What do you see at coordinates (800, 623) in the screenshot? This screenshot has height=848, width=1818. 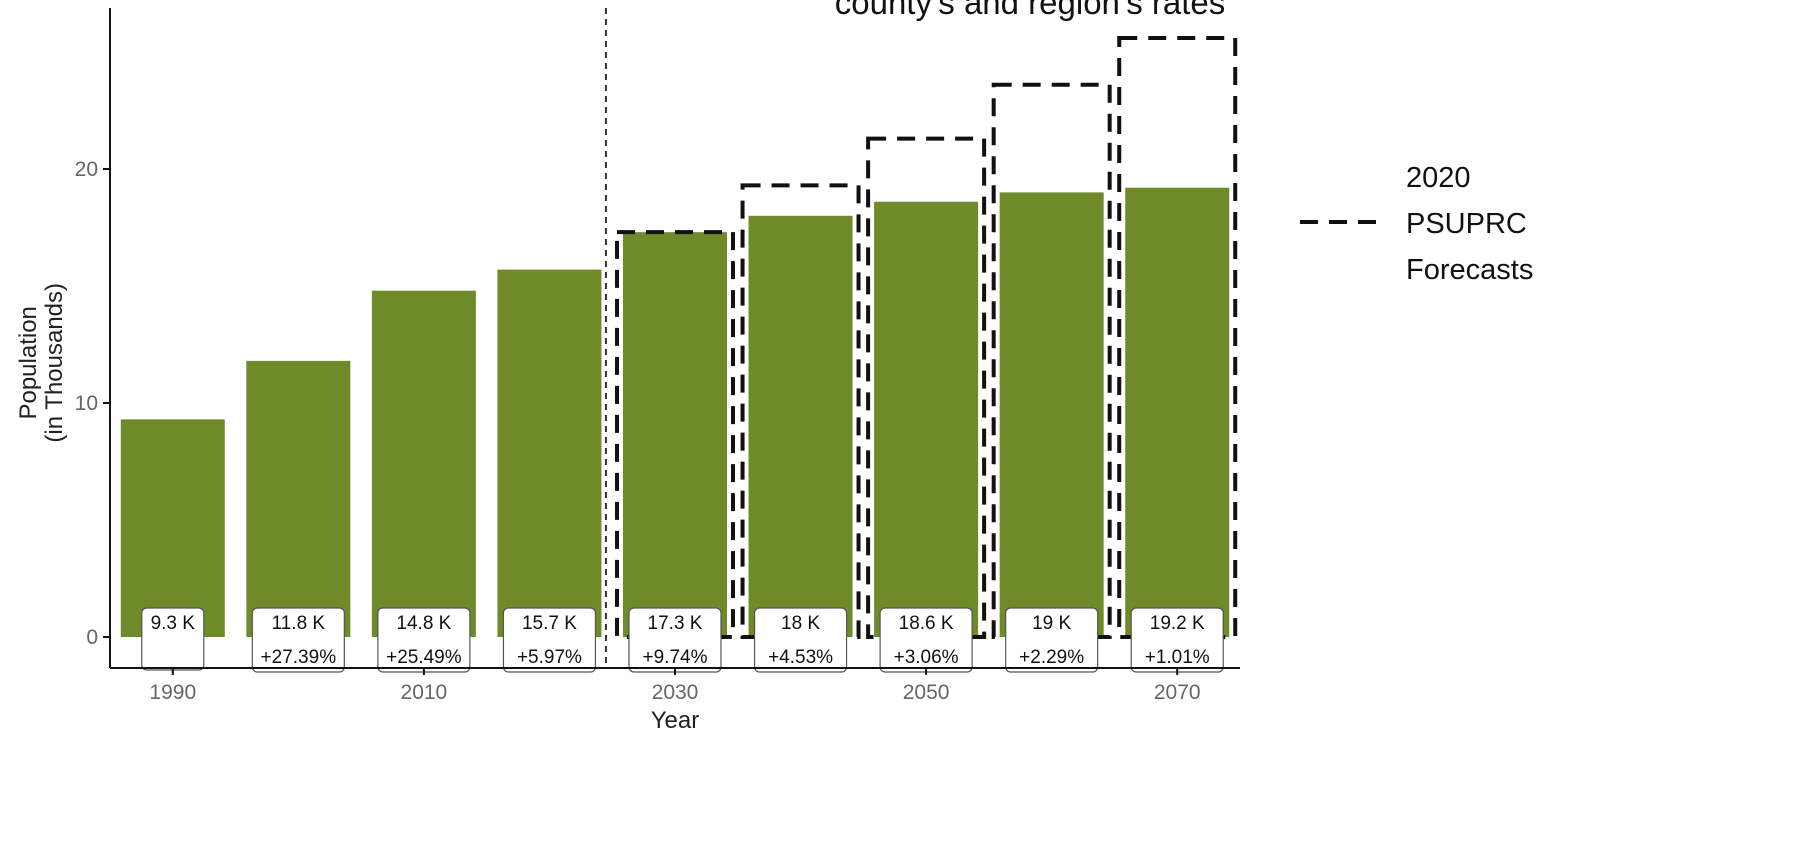 I see `value-label: 18 K` at bounding box center [800, 623].